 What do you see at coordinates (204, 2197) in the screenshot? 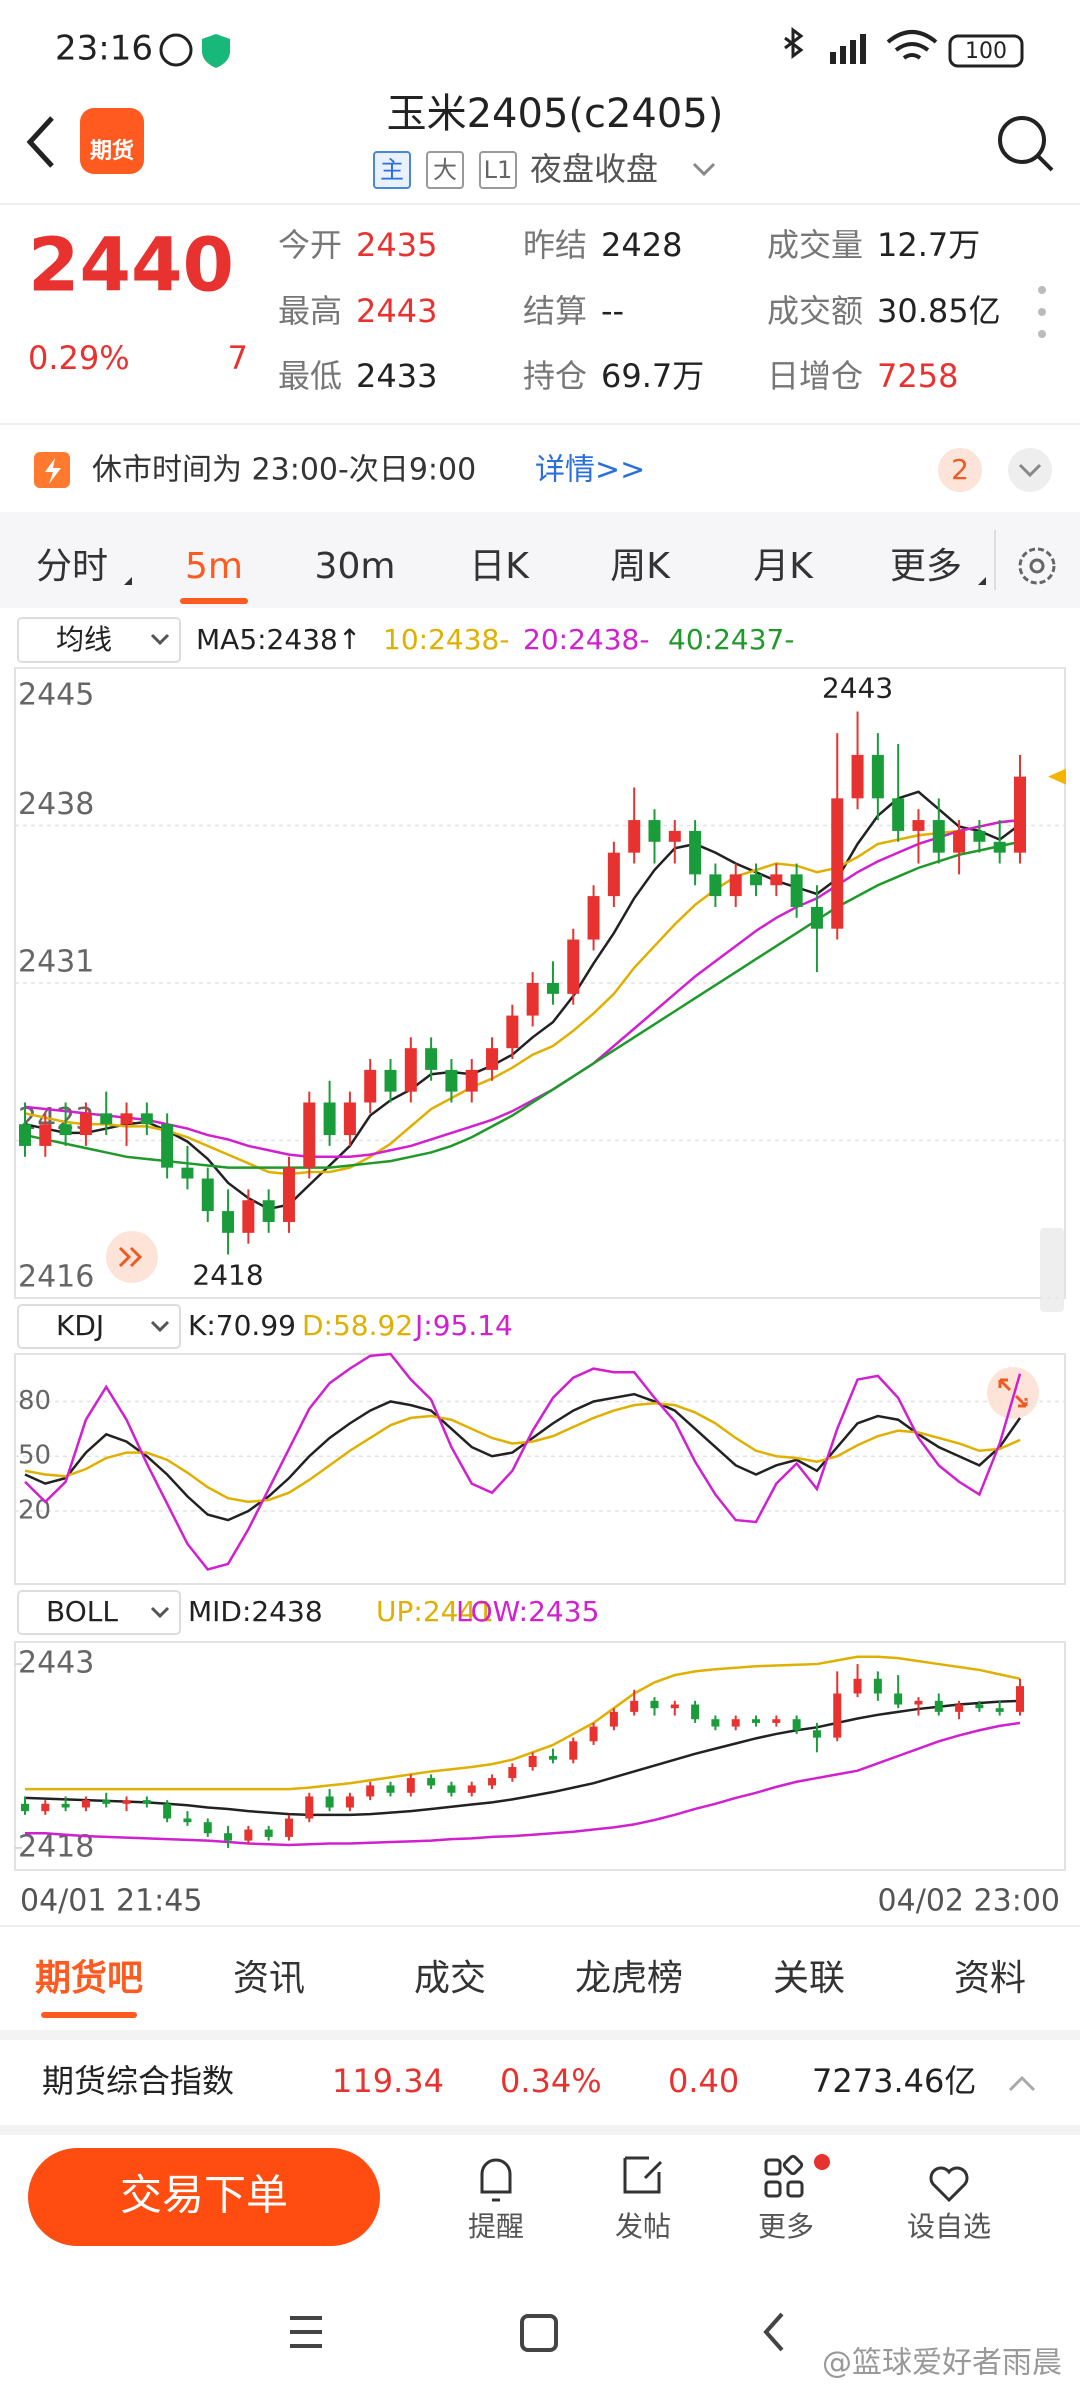
I see `trade-button` at bounding box center [204, 2197].